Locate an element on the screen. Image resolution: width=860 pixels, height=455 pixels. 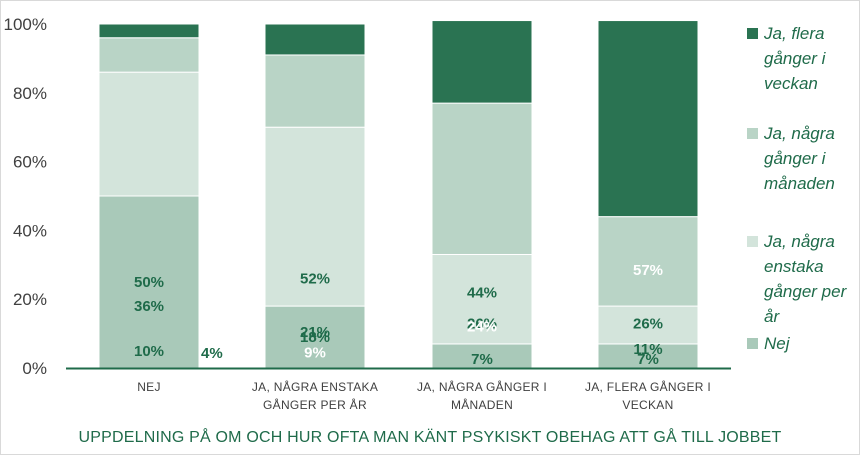
x-category-label: JA, FLERA GÅNGER I is located at coordinates (648, 386).